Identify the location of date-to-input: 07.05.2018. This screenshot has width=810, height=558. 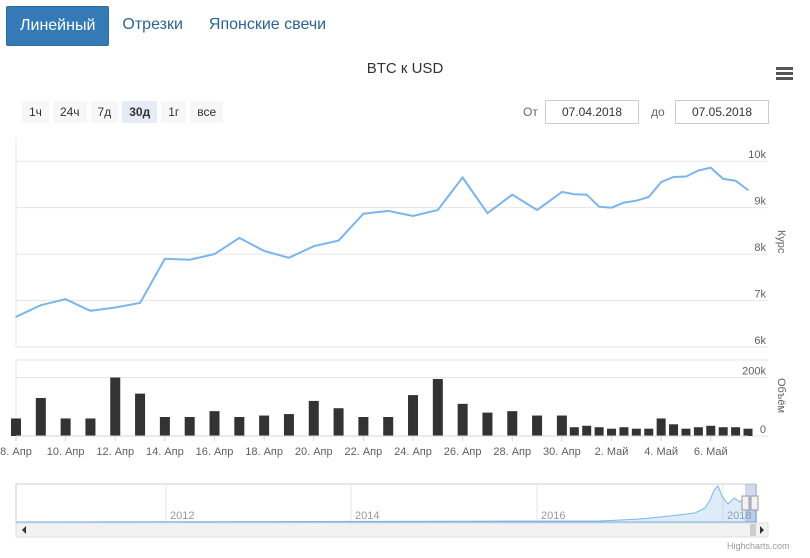
(722, 112).